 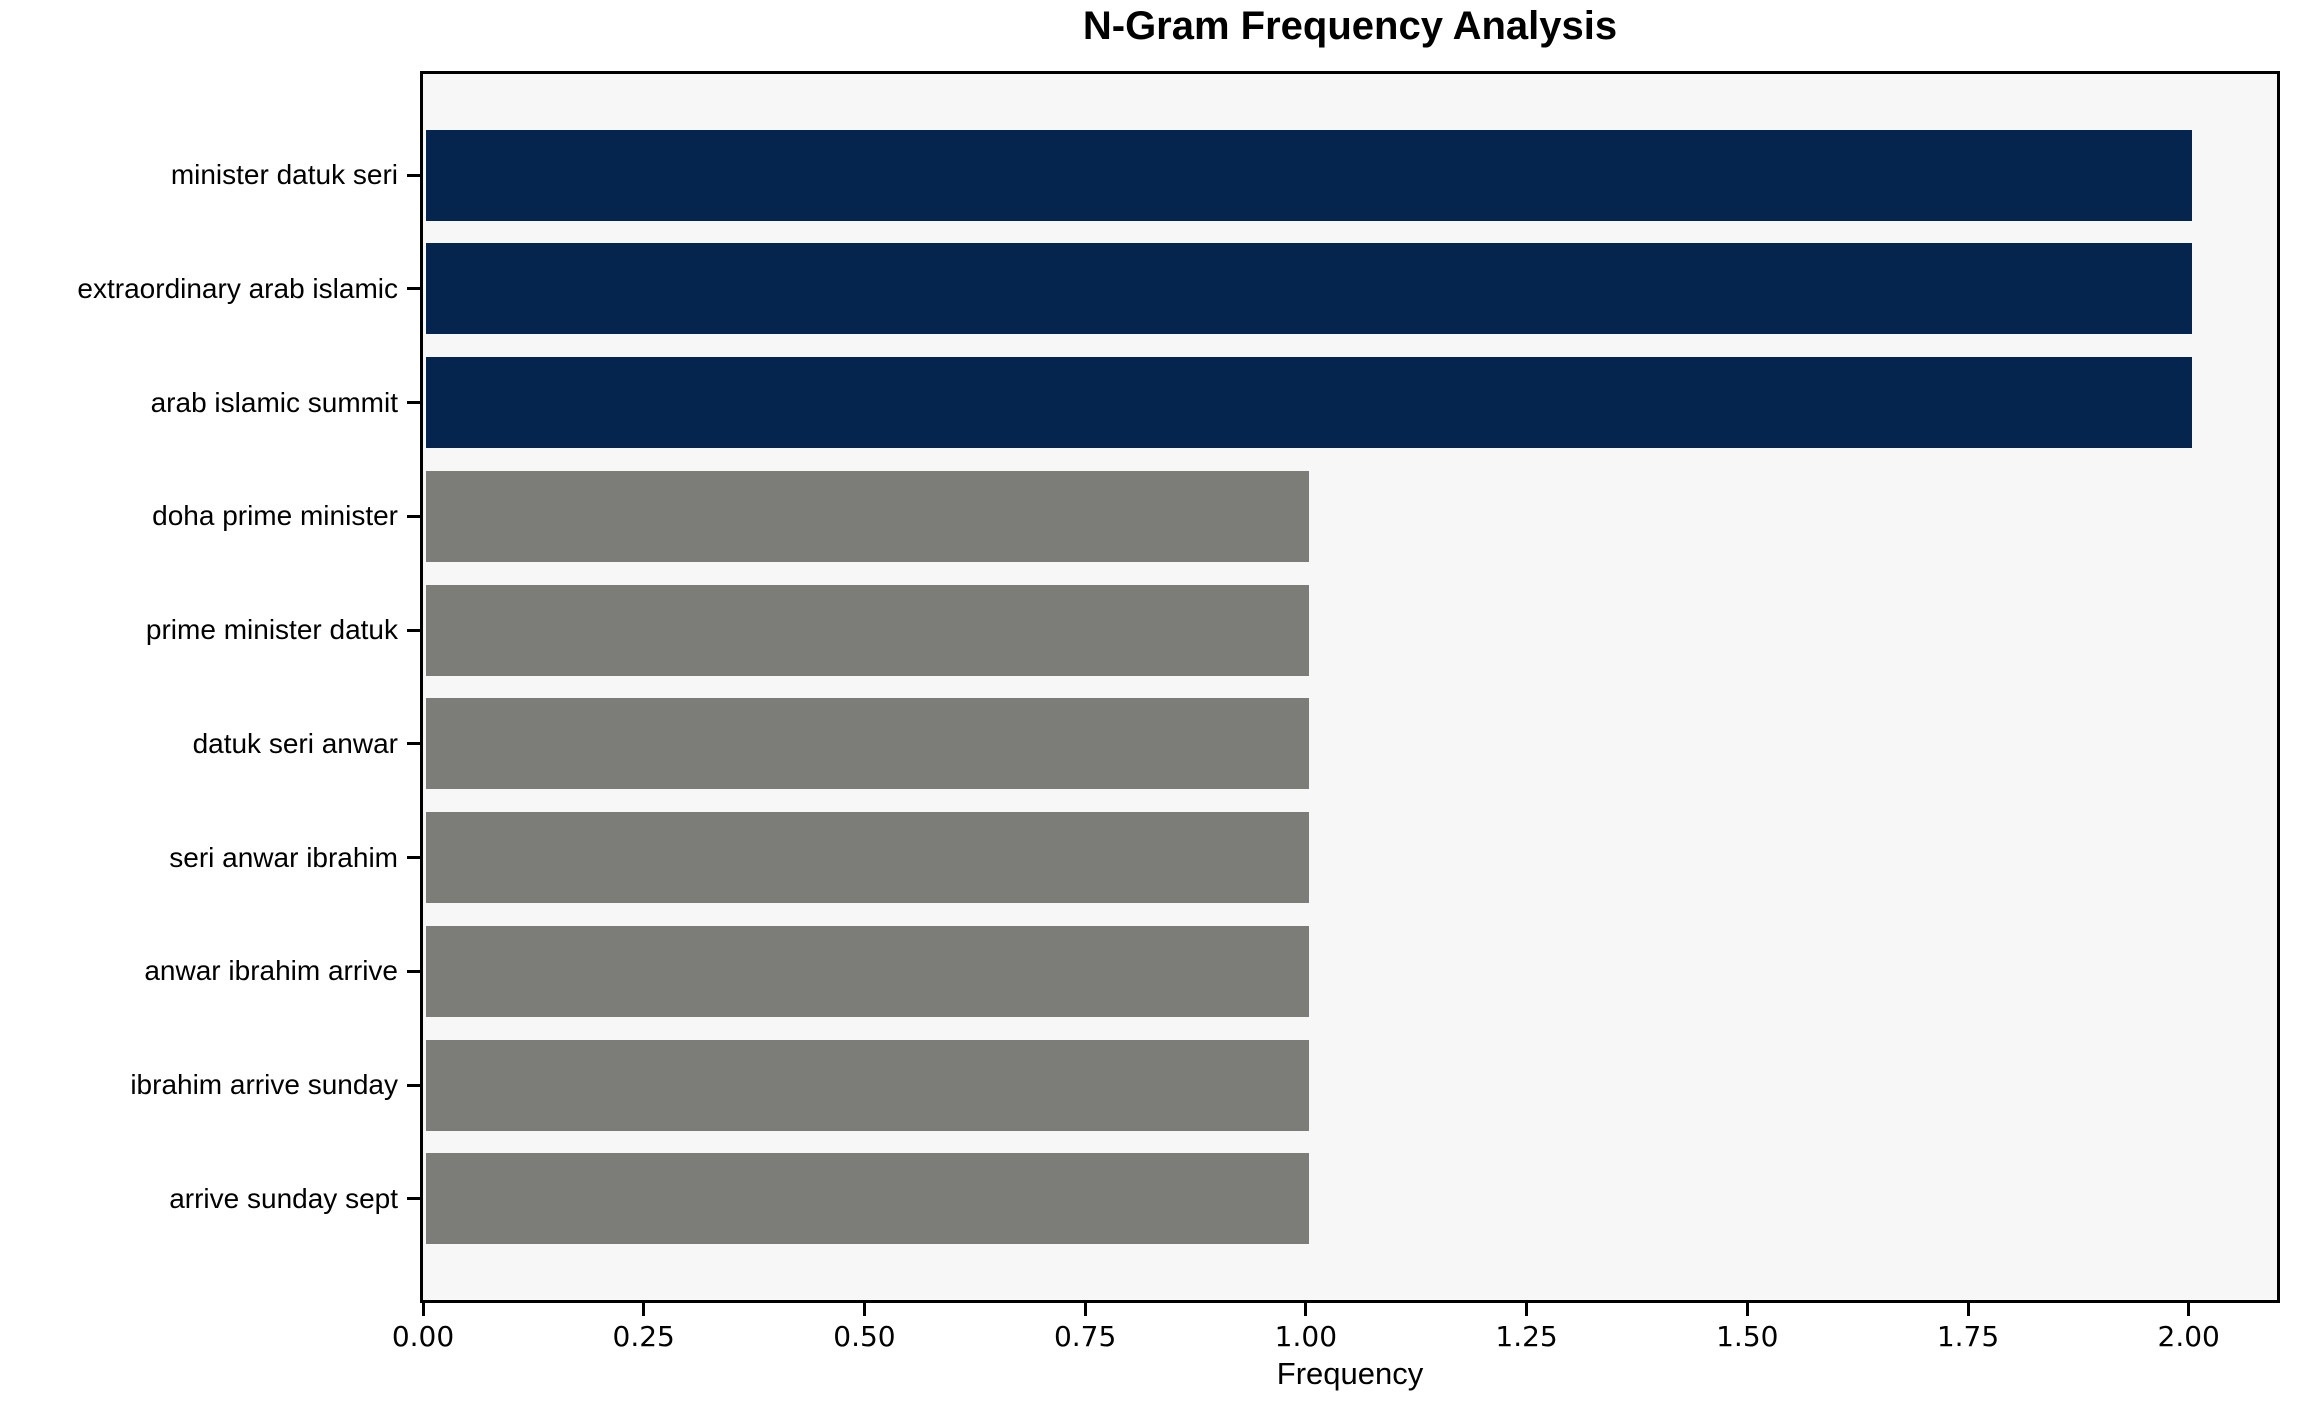 I want to click on x-tick-label: 0.50, so click(x=864, y=1336).